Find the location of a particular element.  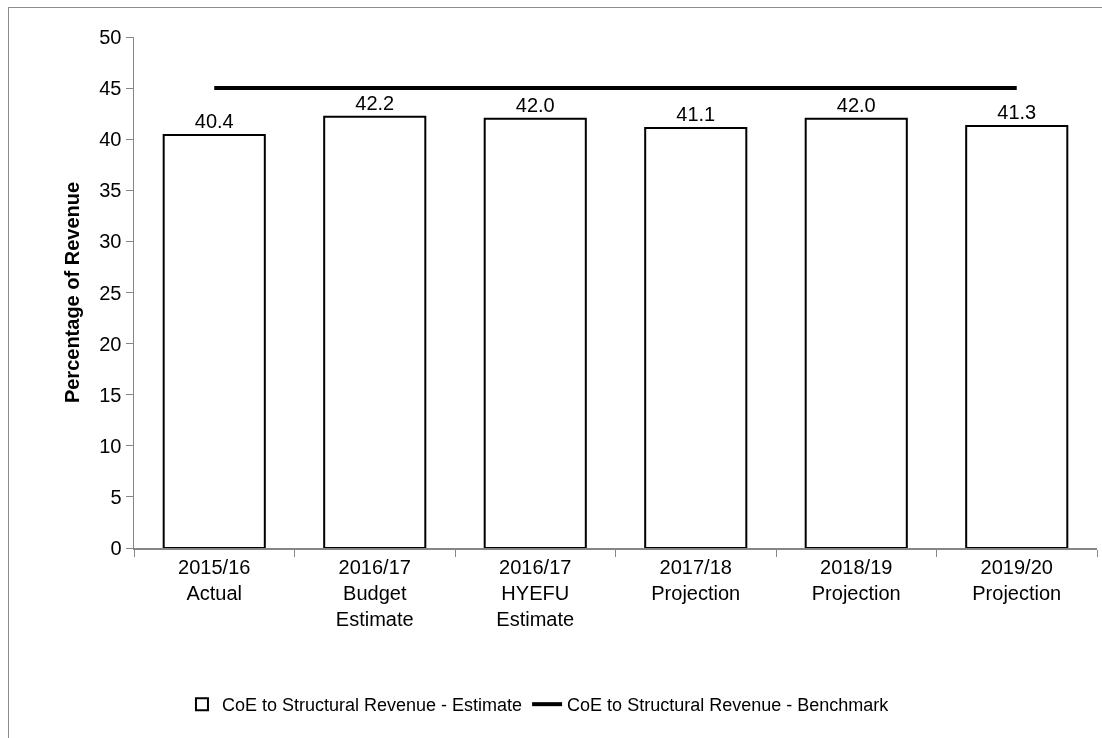

y-tick-label: 5 is located at coordinates (116, 496).